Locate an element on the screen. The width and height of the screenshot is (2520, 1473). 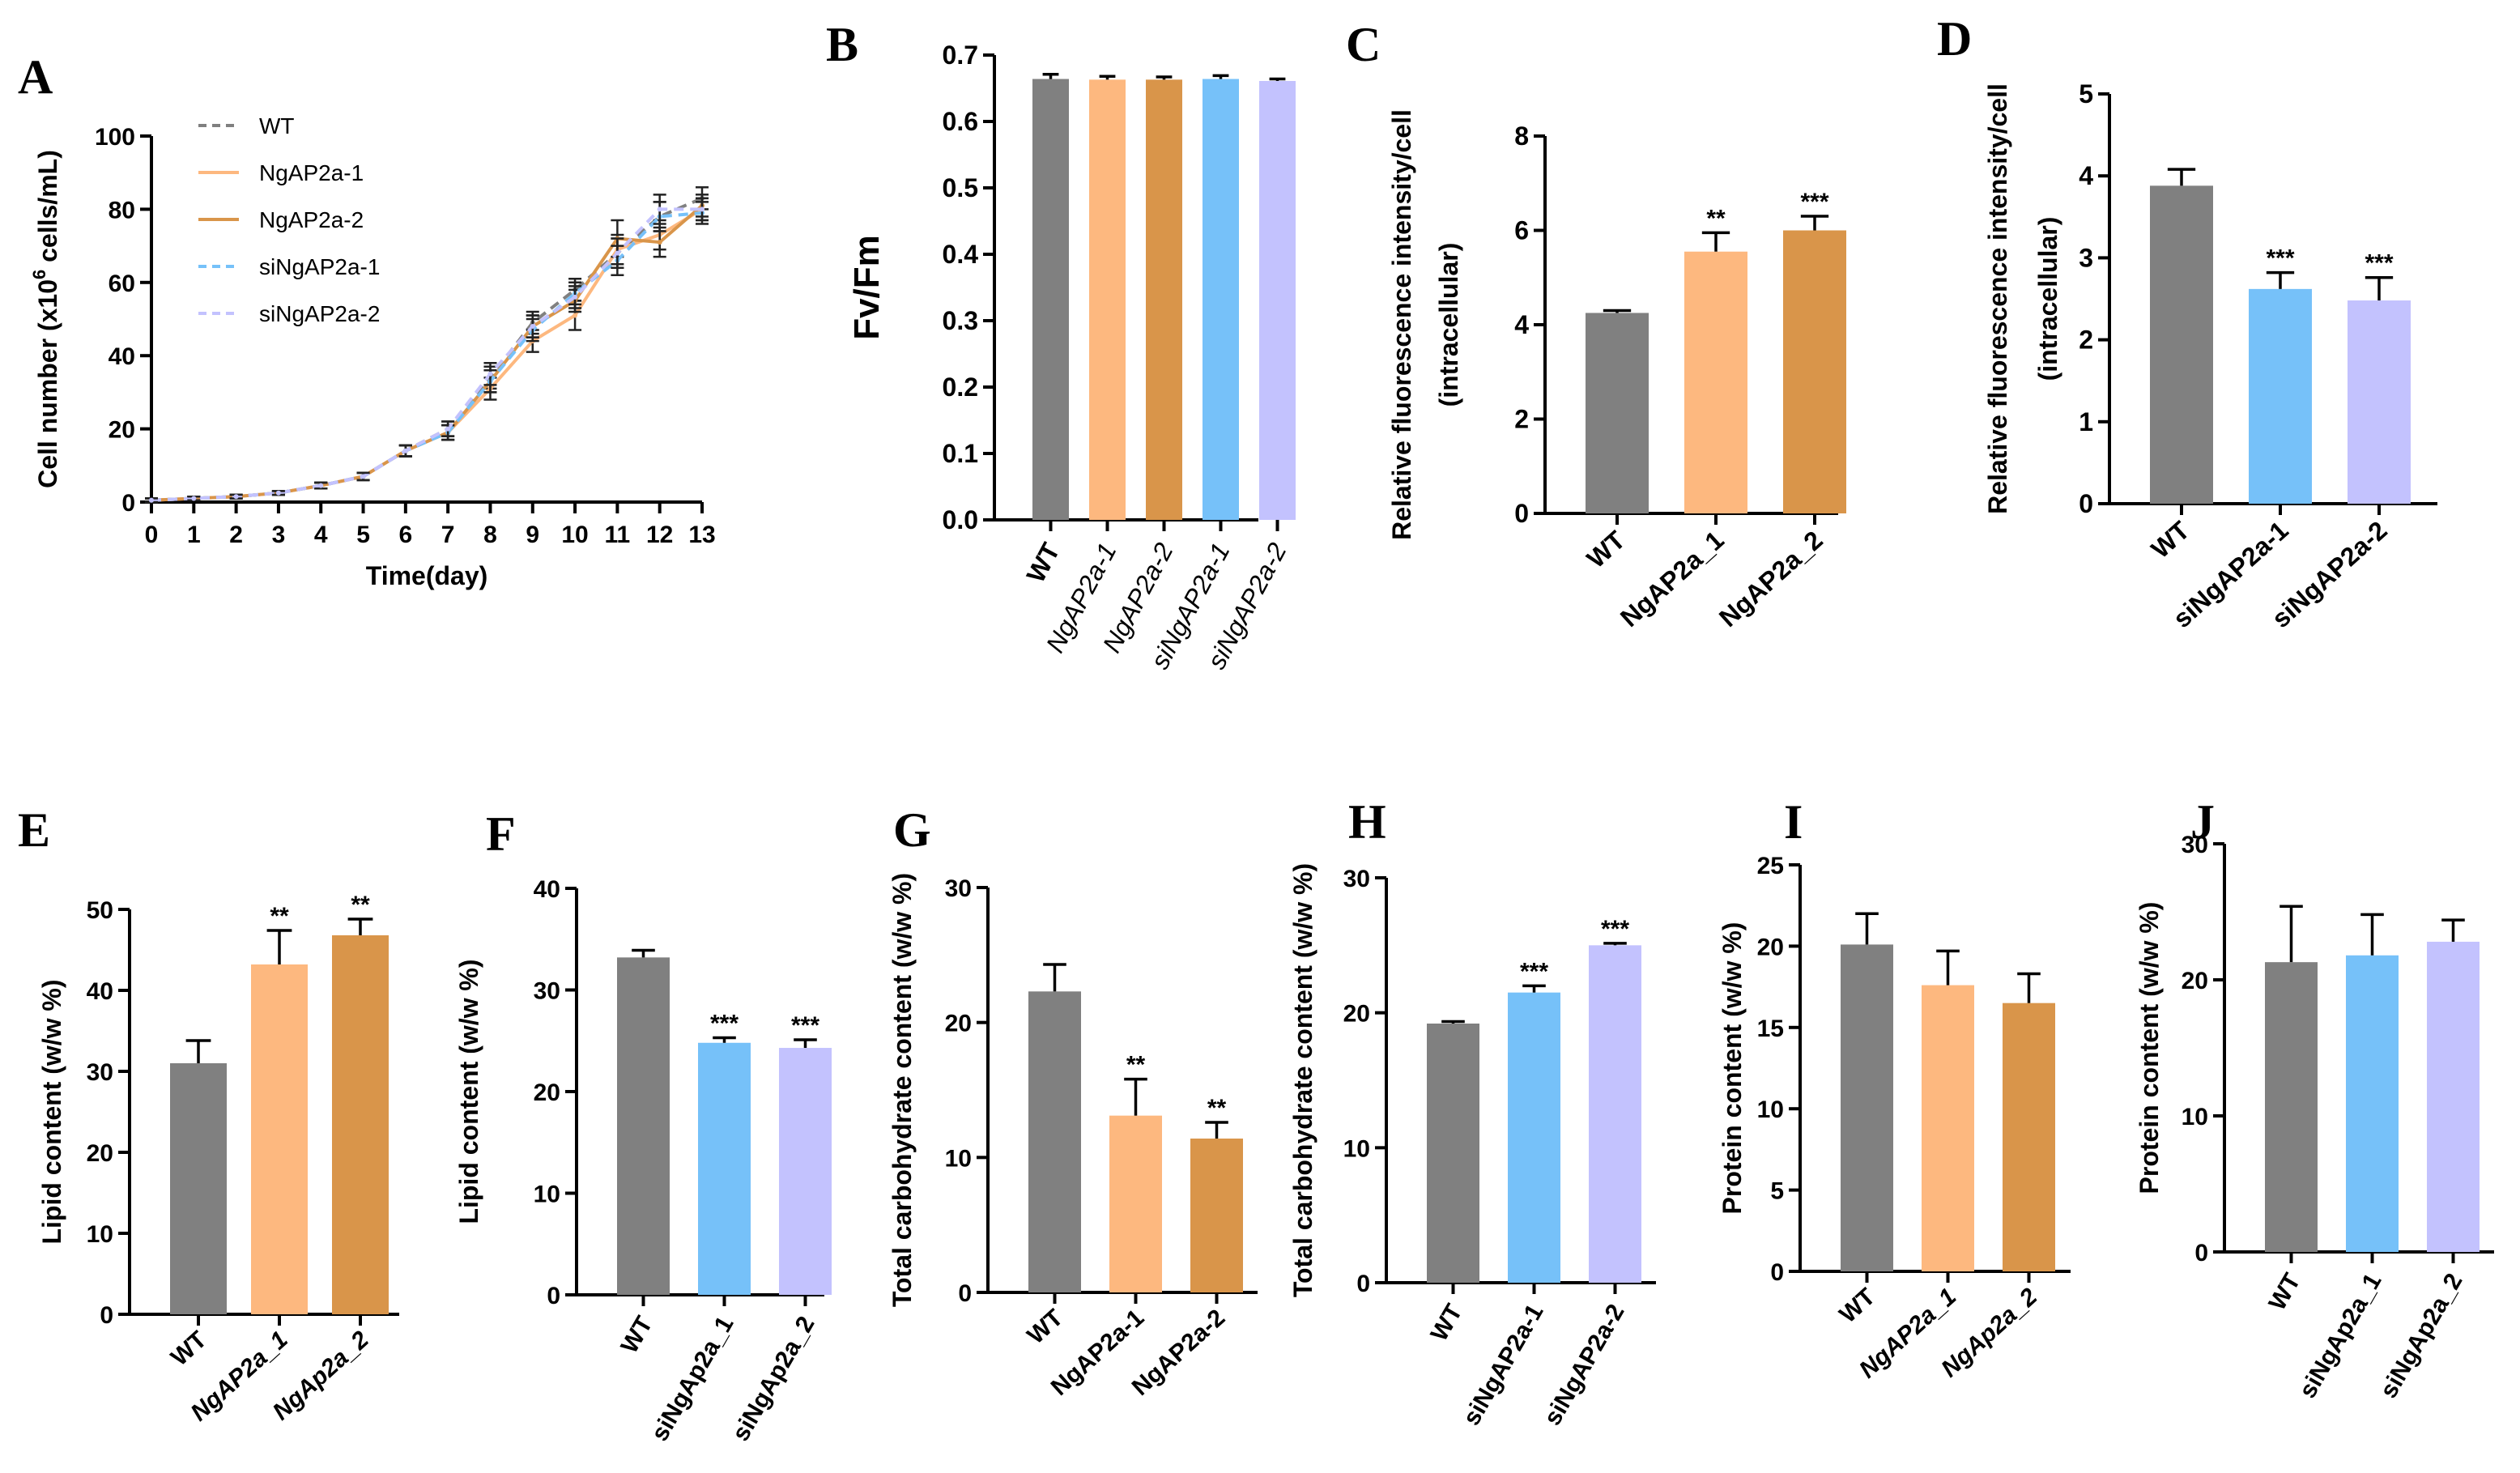
y-tick-label: 0.5 is located at coordinates (960, 188).